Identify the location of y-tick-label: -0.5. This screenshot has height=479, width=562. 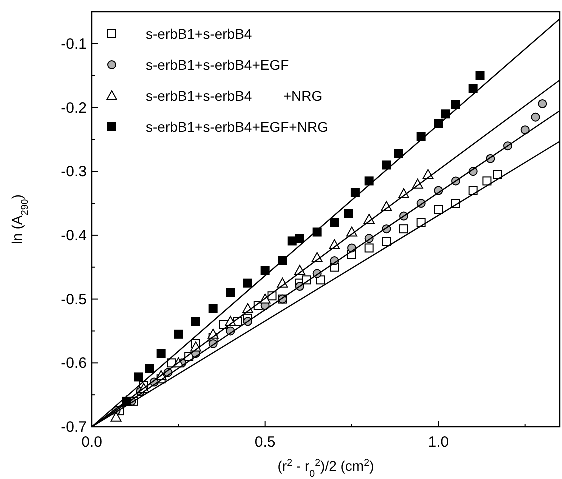
(74, 299).